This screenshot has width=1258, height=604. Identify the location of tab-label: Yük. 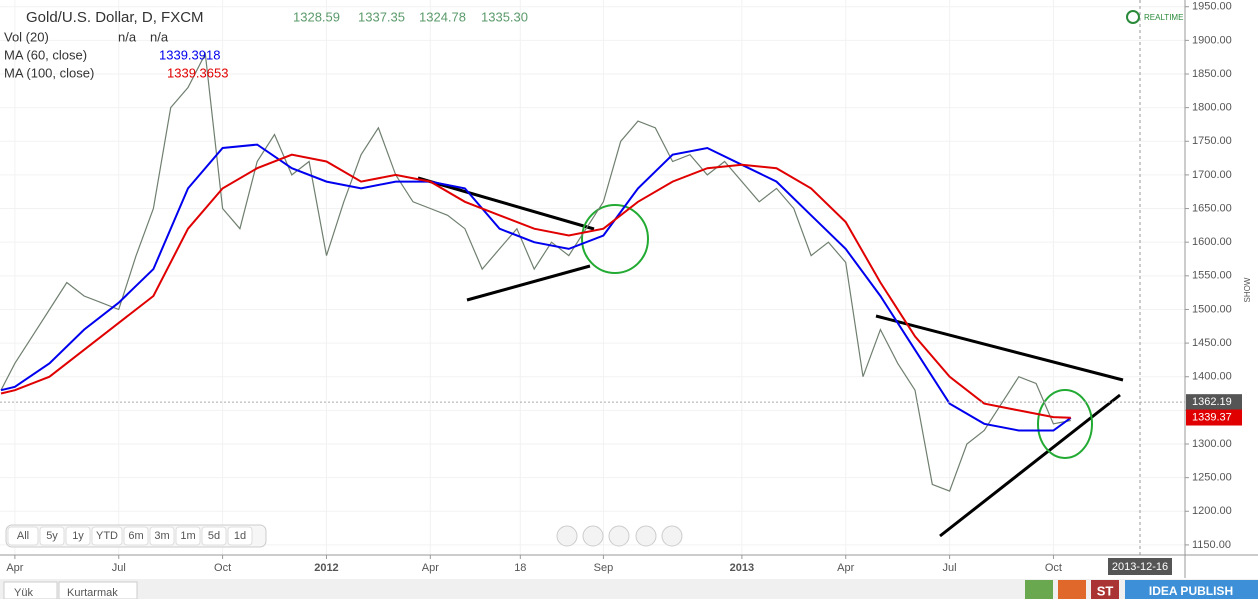
(23, 593).